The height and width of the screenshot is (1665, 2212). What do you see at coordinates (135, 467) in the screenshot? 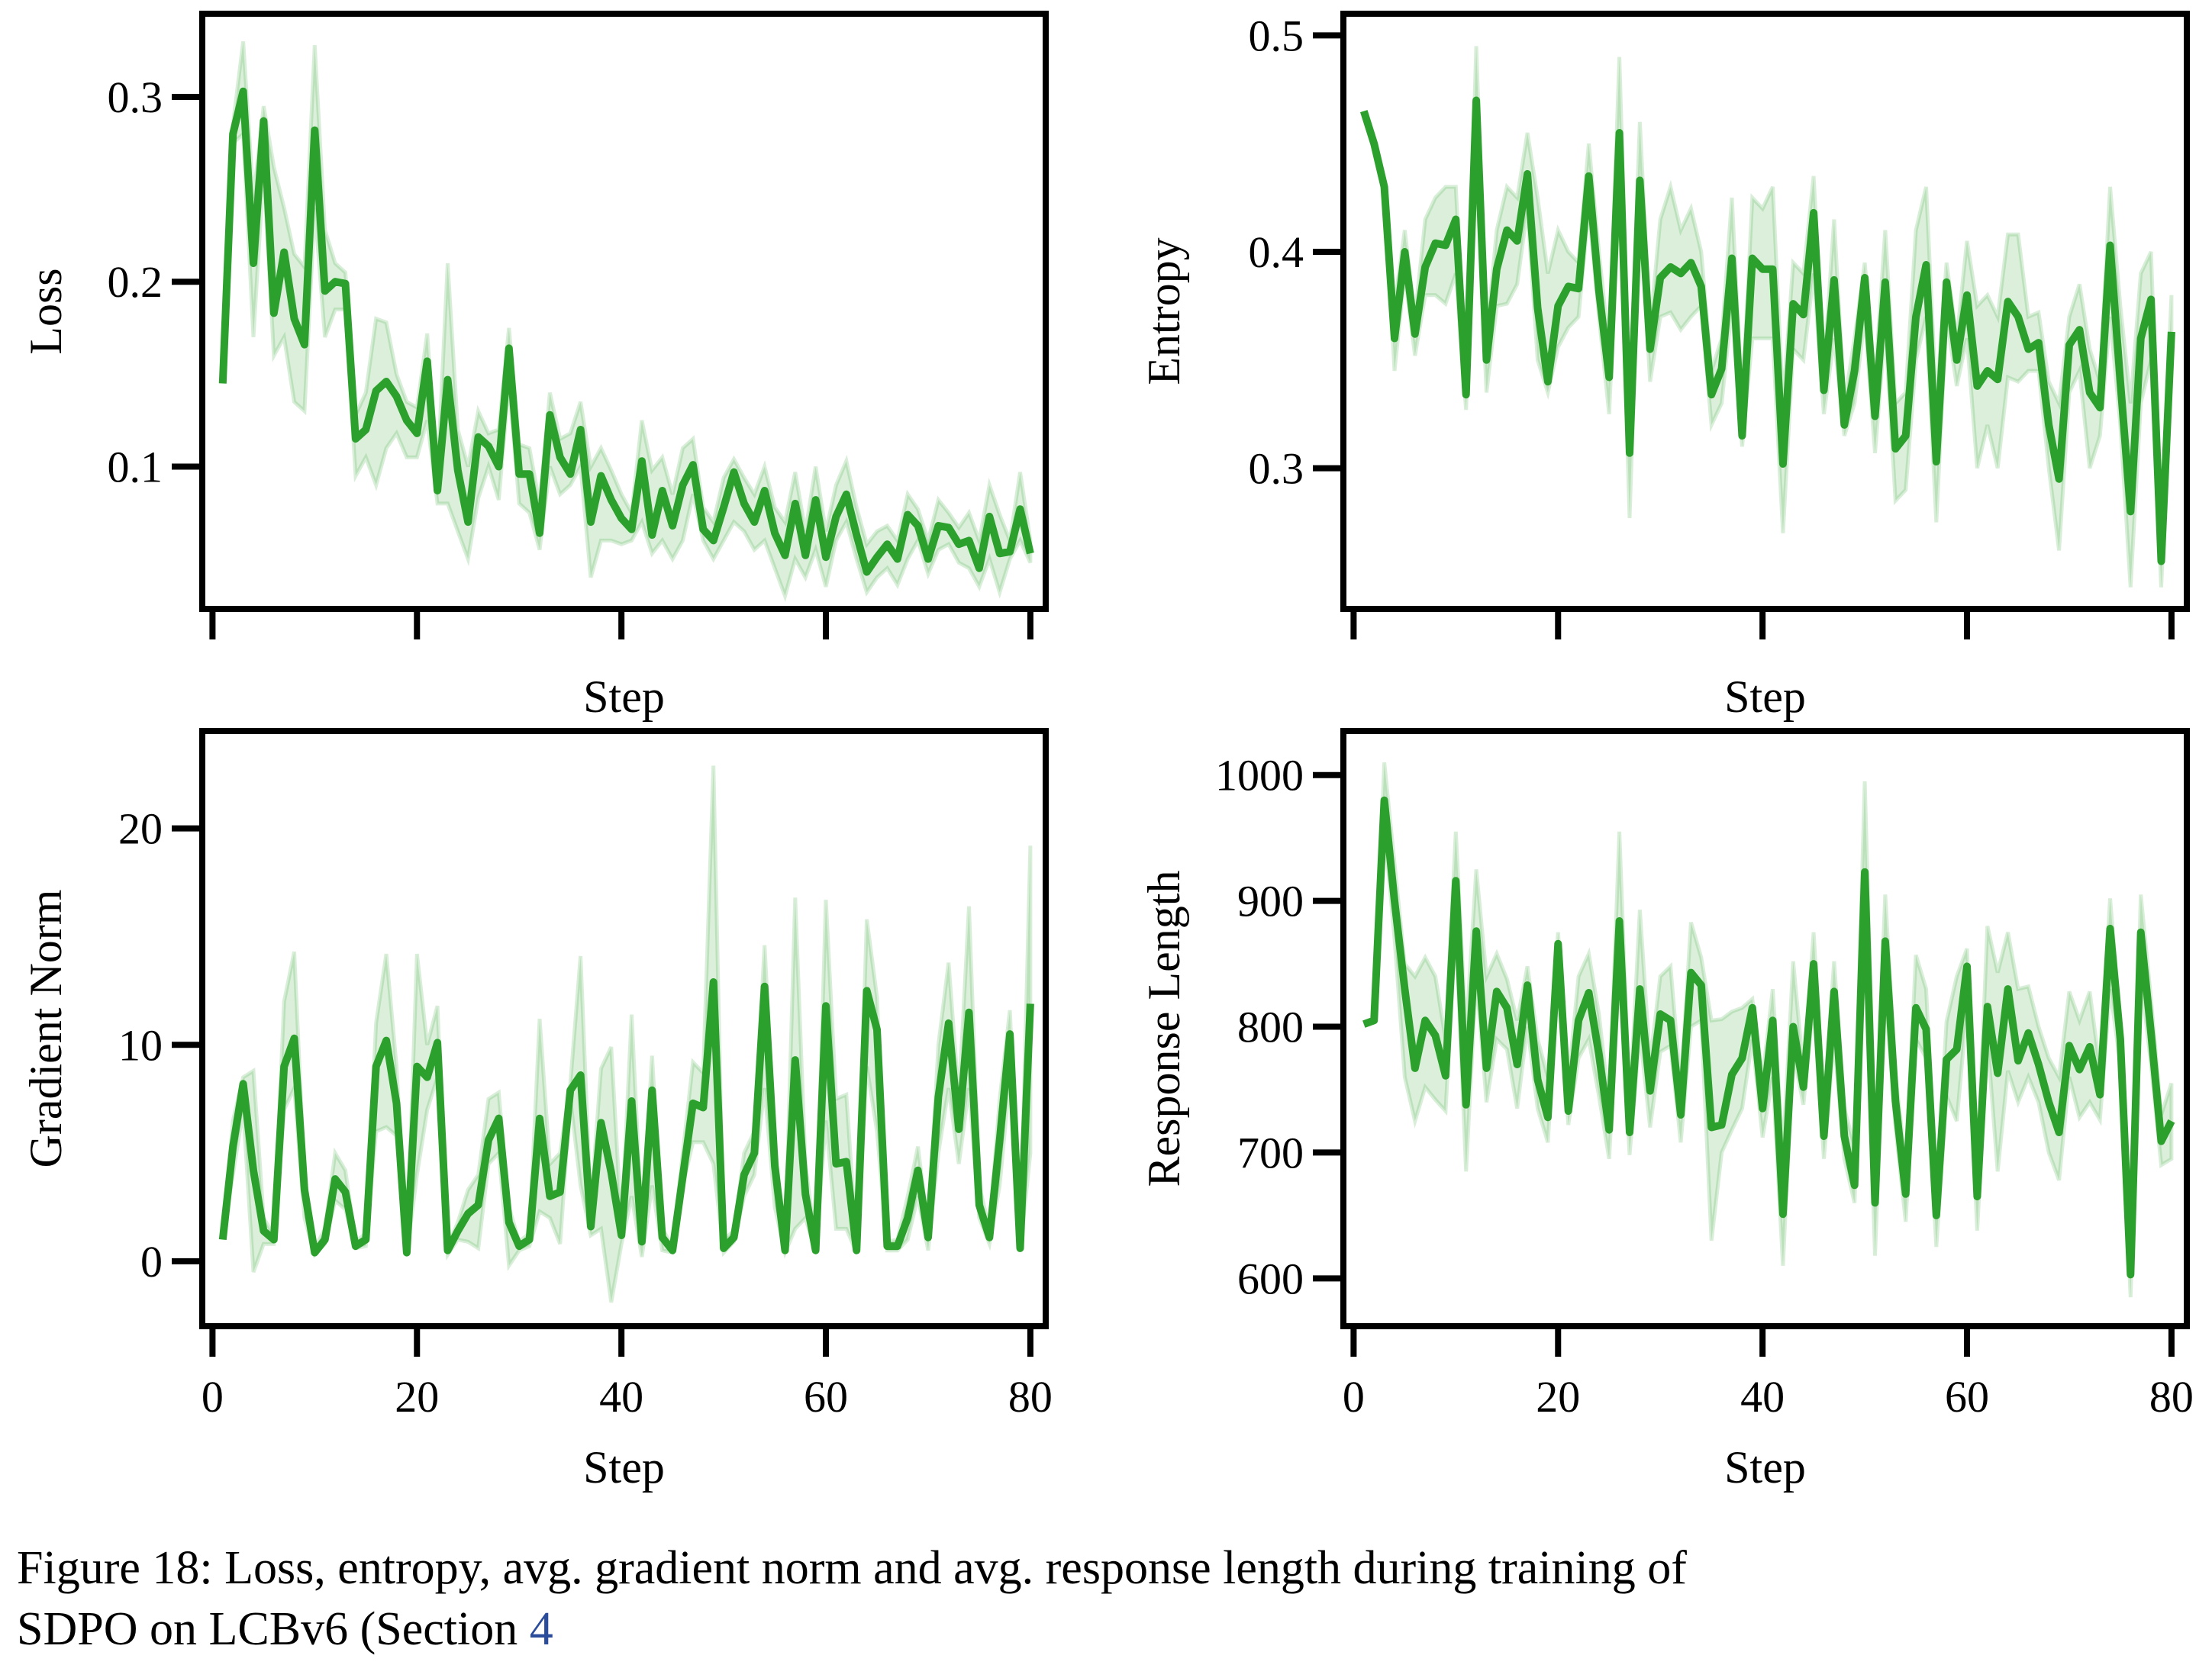
I see `y-tick-label: 0.1` at bounding box center [135, 467].